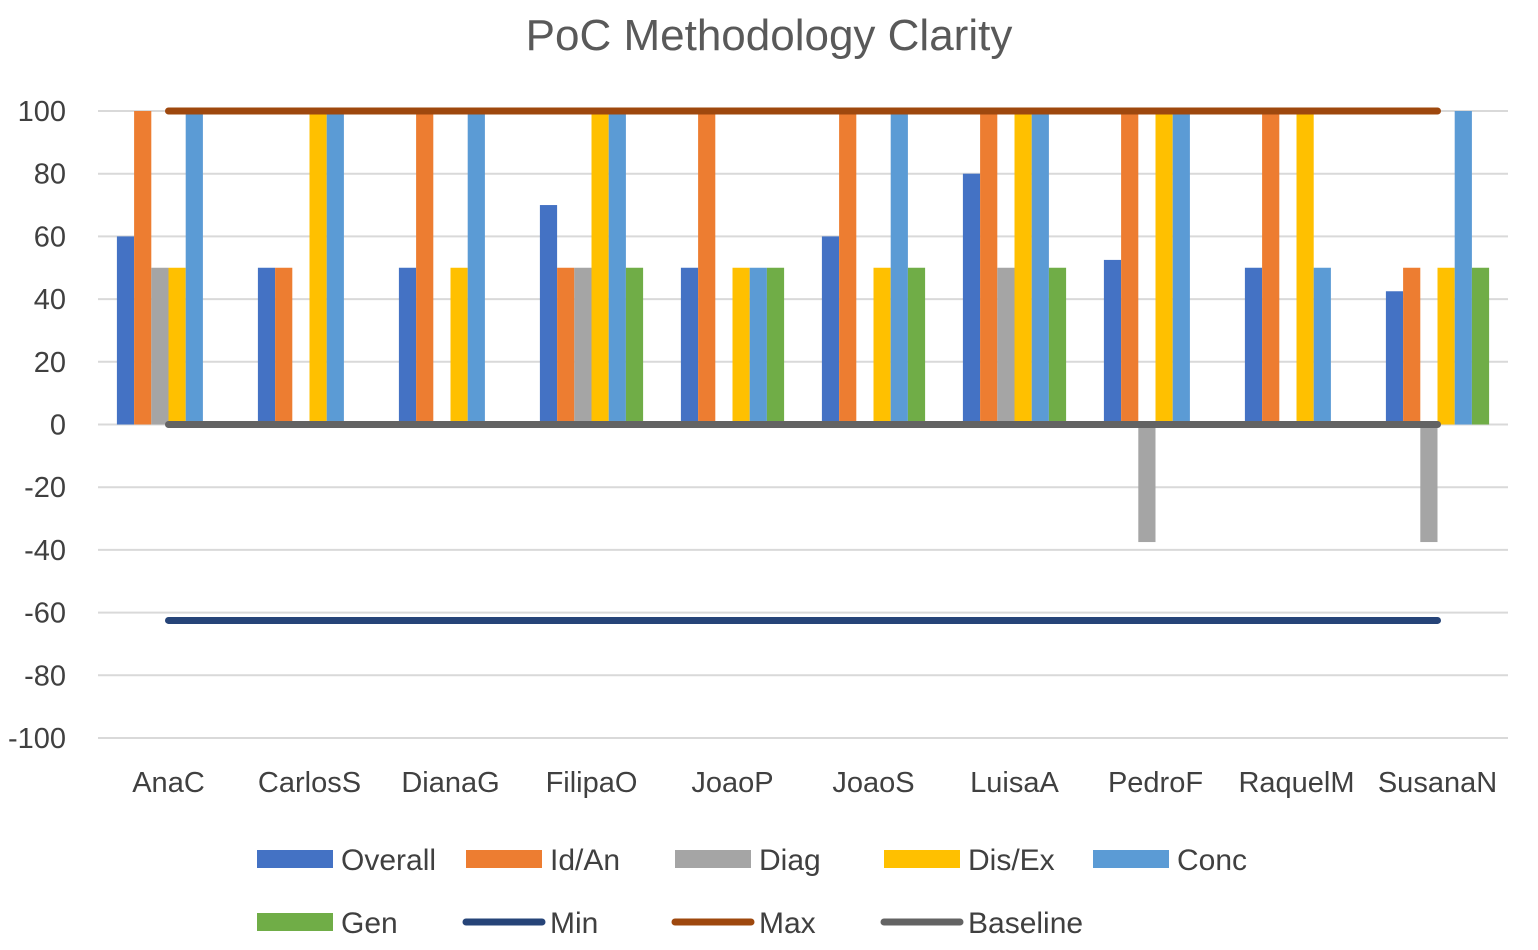 The height and width of the screenshot is (950, 1538). Describe the element at coordinates (1011, 860) in the screenshot. I see `legend-label: Dis/Ex` at that location.